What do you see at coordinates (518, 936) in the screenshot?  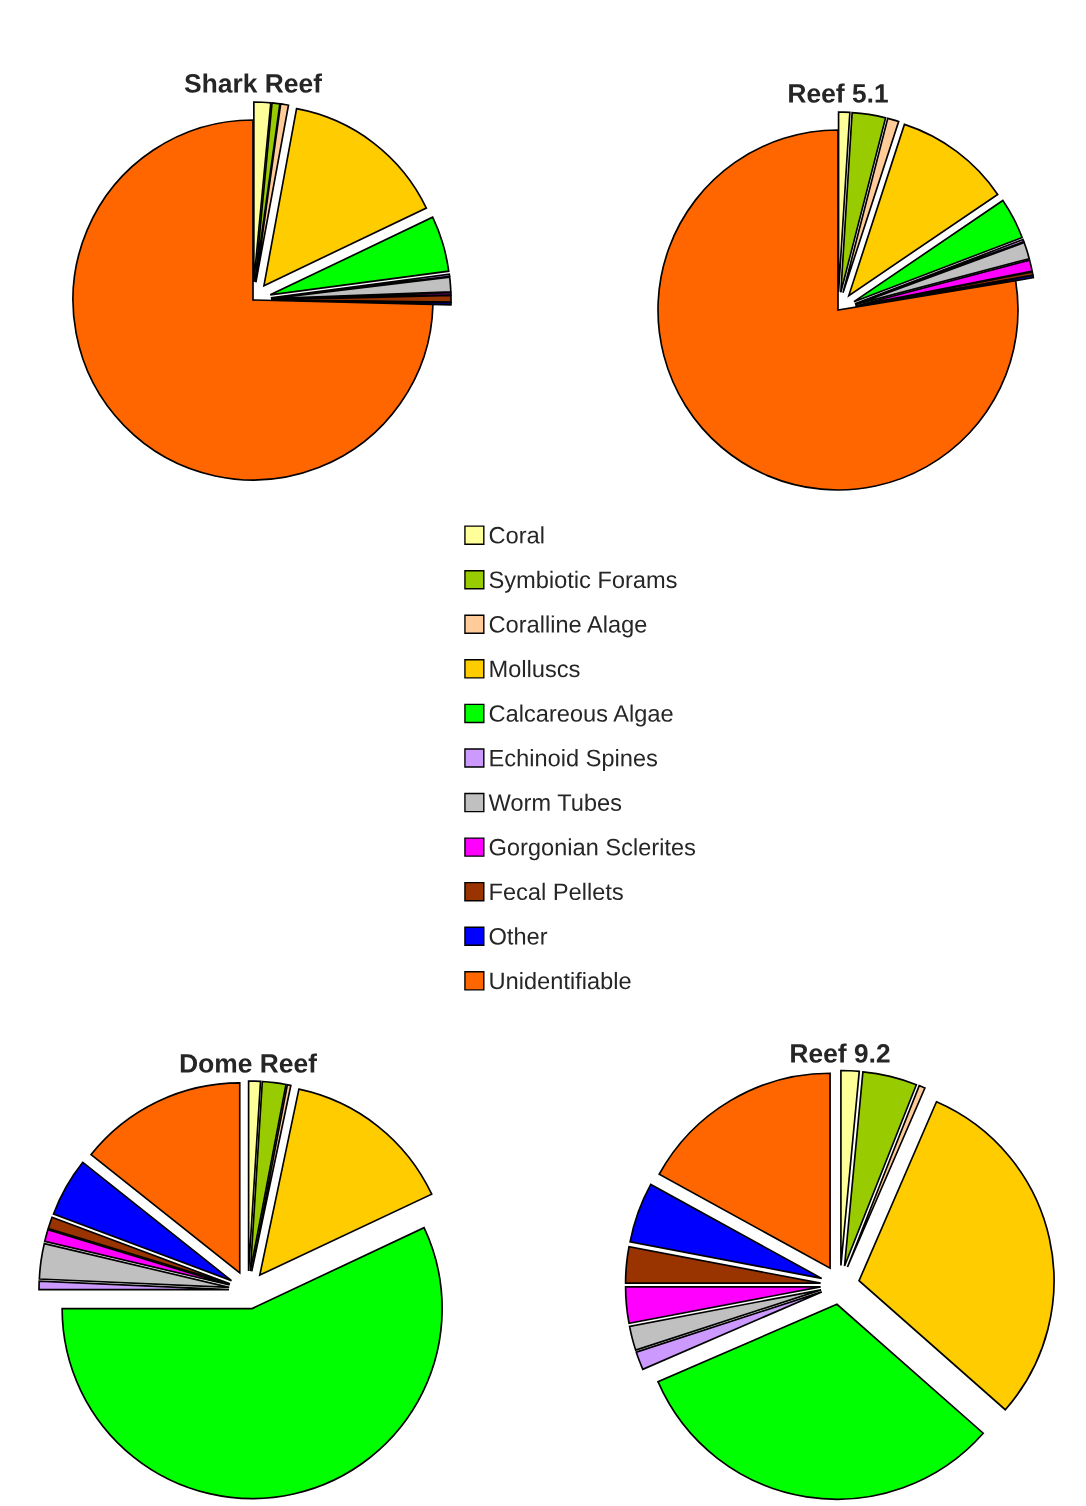 I see `legend-label: Other` at bounding box center [518, 936].